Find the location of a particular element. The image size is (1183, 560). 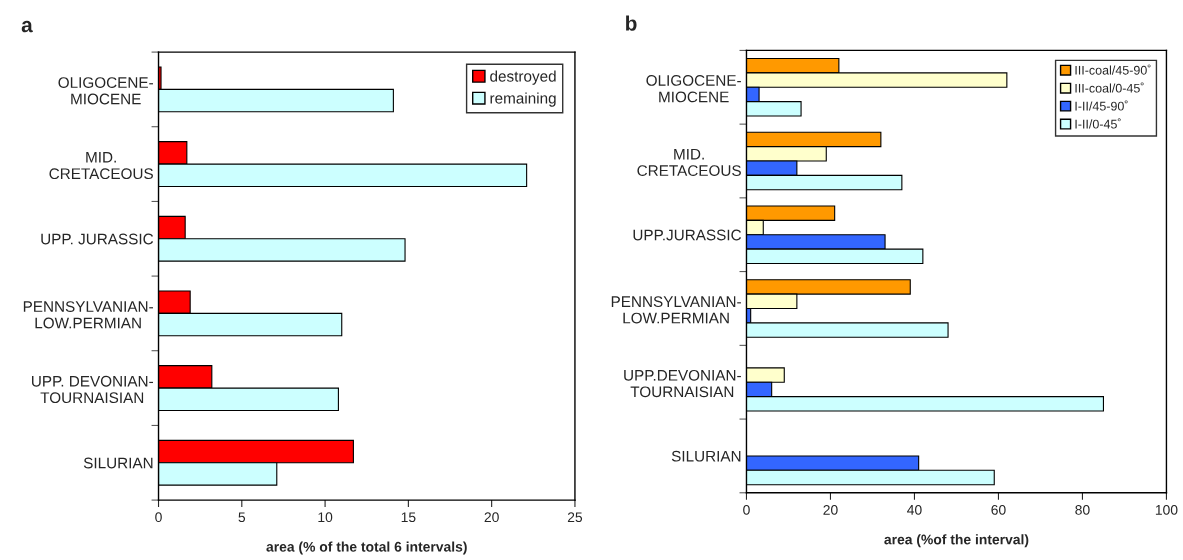

legend-label: III-coal/45-90˚ is located at coordinates (1113, 69).